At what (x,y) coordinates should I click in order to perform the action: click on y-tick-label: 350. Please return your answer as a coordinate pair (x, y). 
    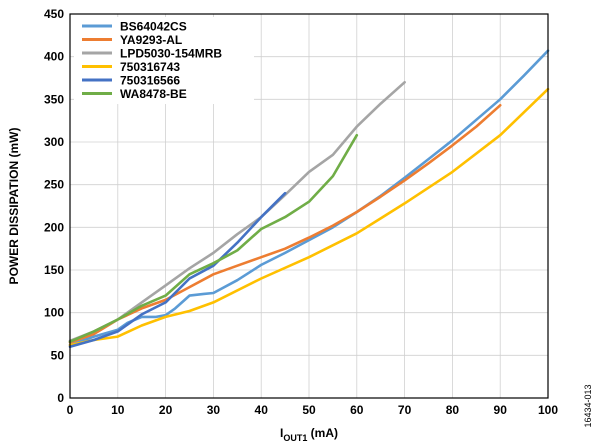
    Looking at the image, I should click on (54, 99).